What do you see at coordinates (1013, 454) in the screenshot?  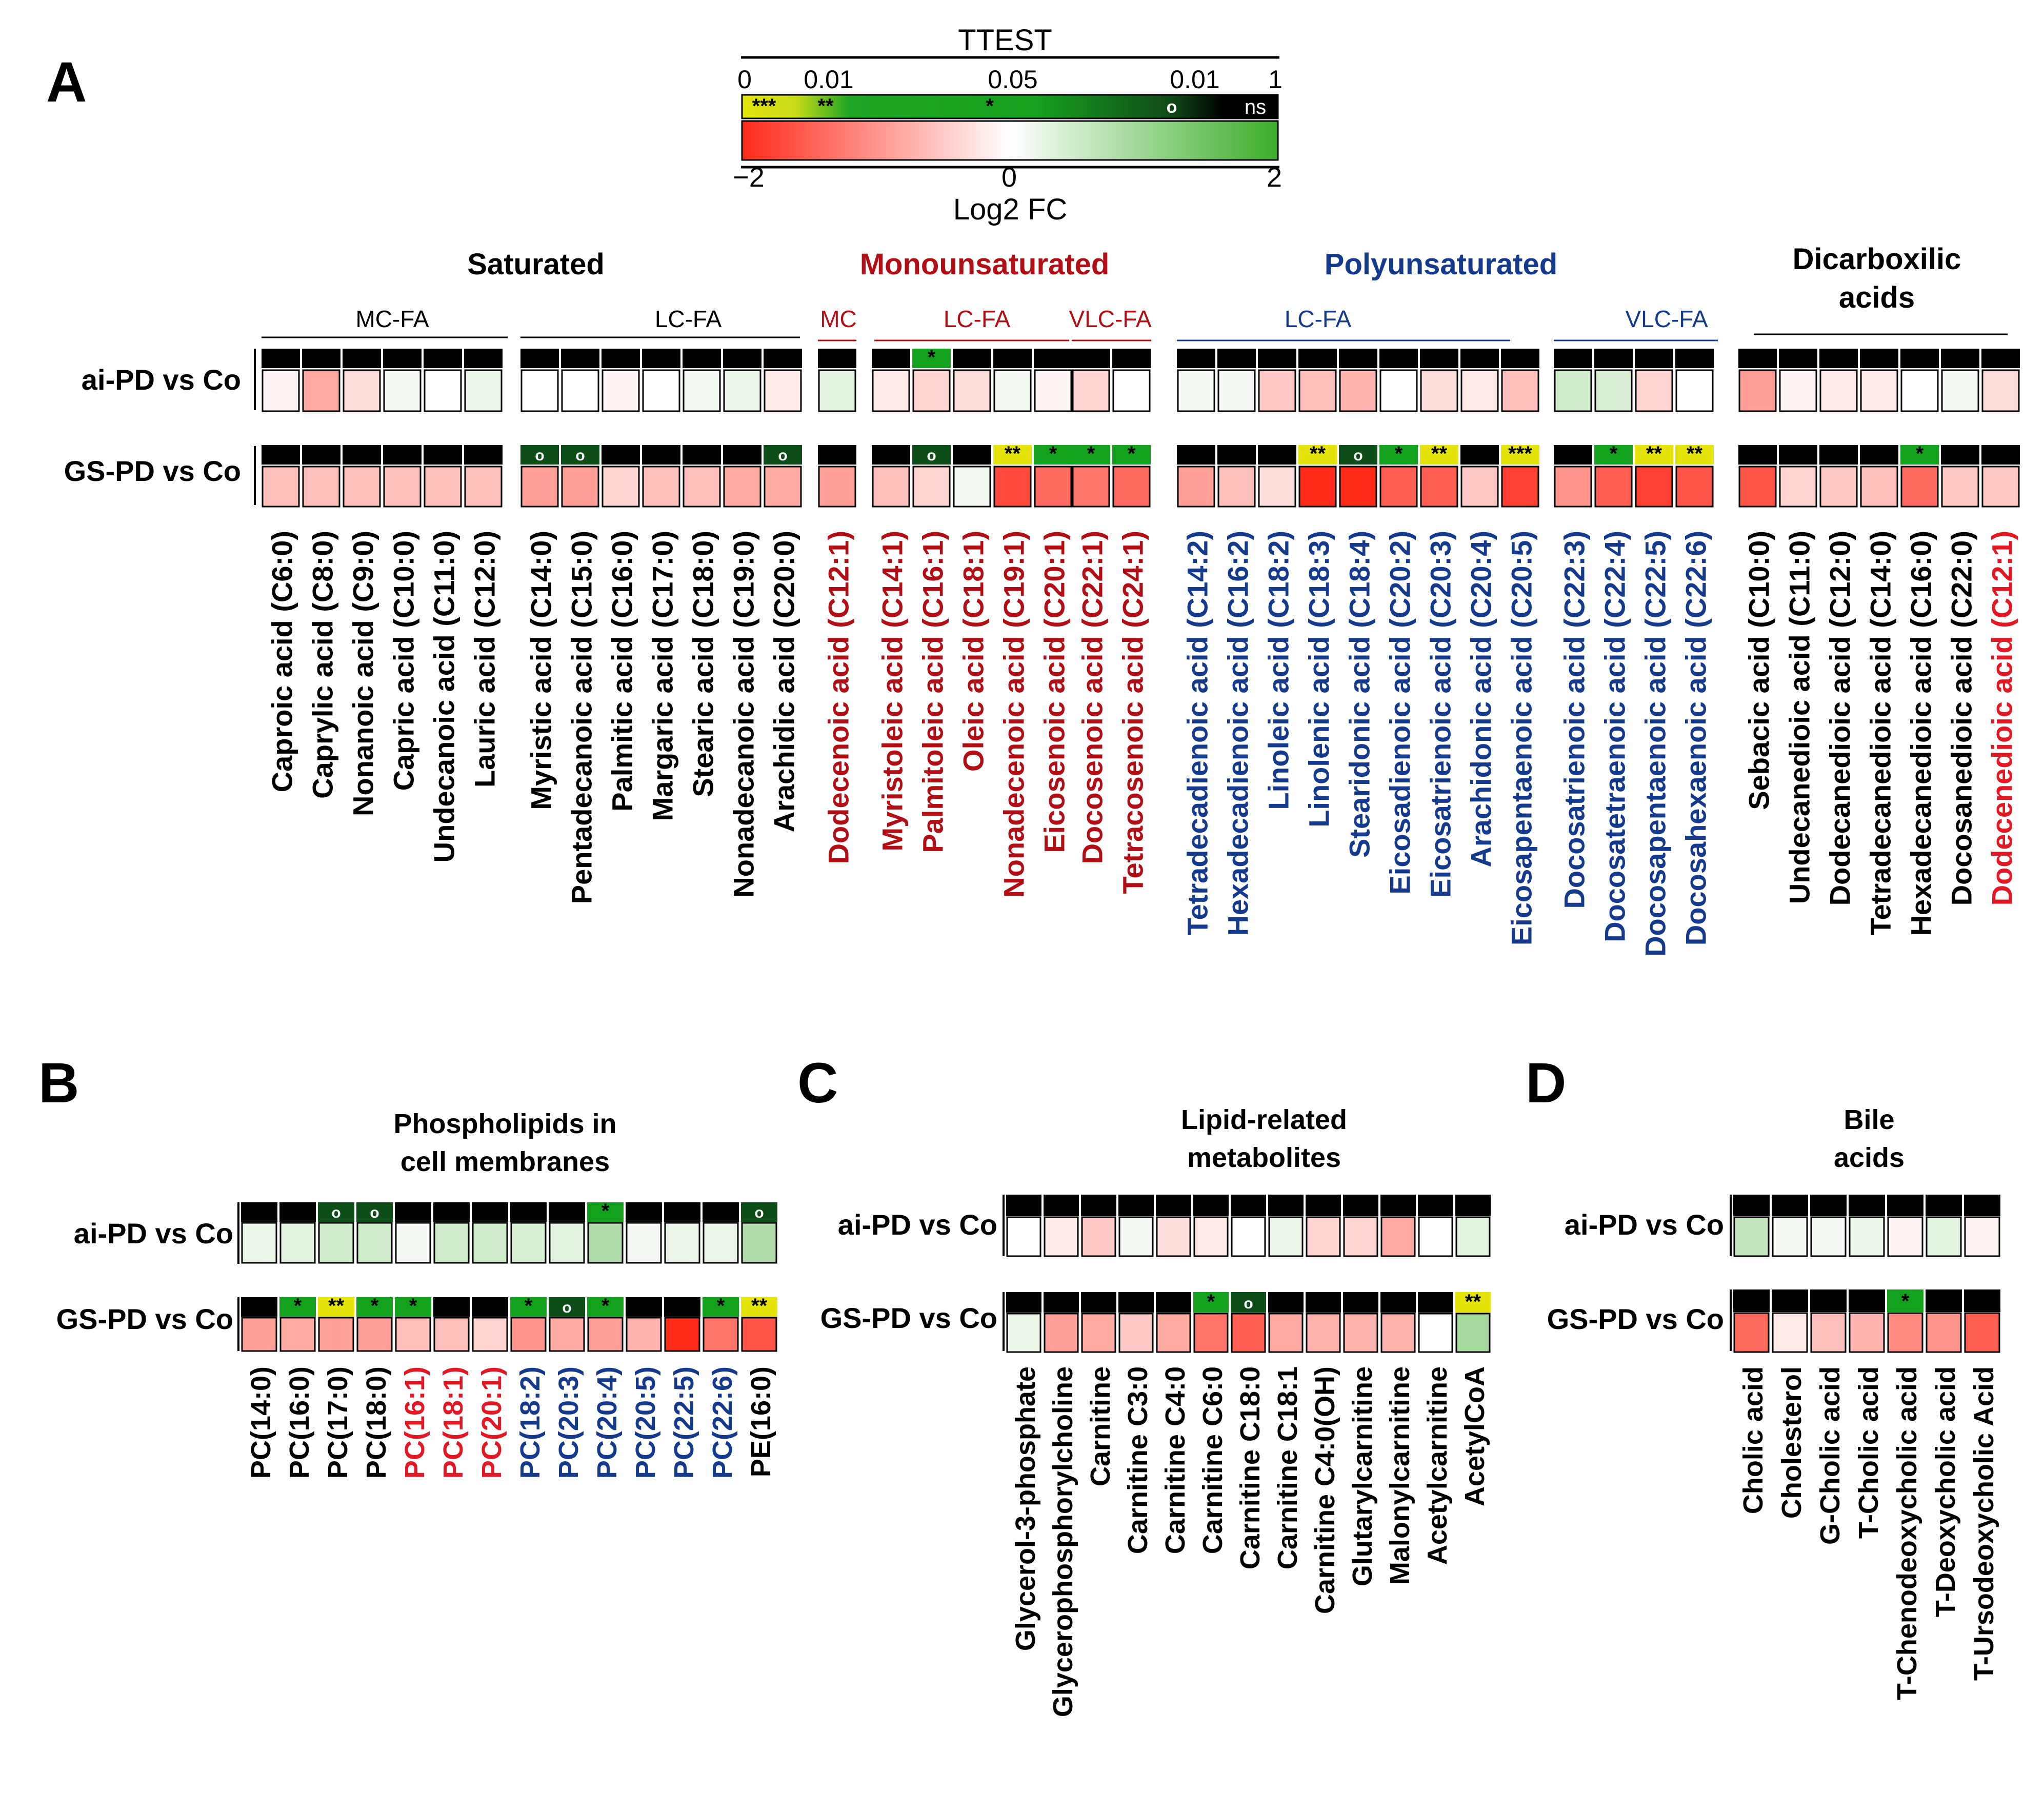 I see `panel-a-mono-3-gs-sig-mark: **` at bounding box center [1013, 454].